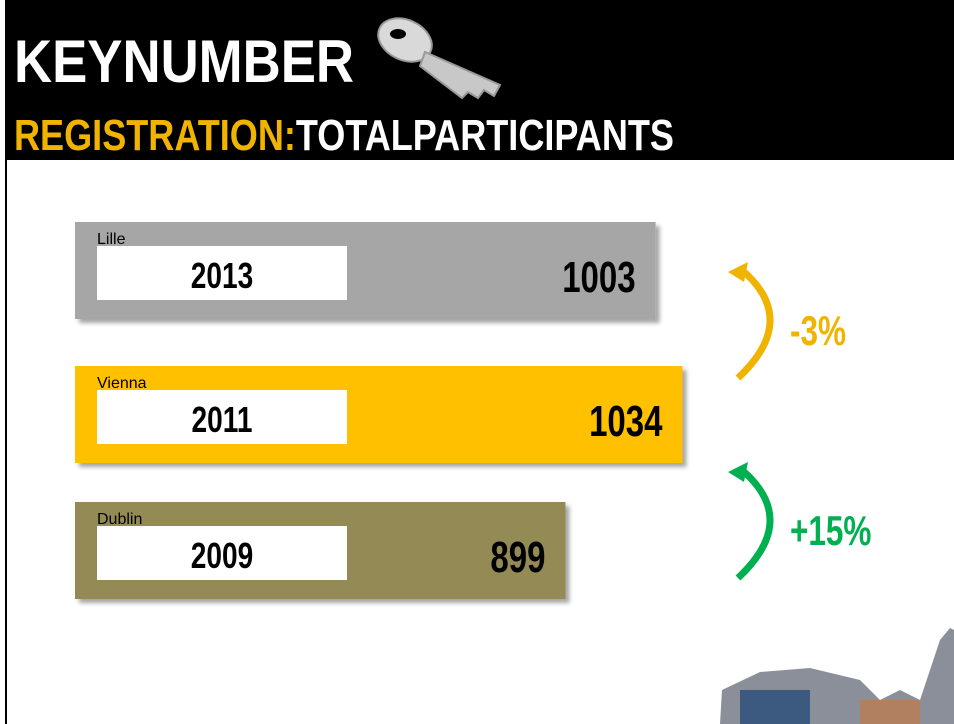  Describe the element at coordinates (830, 531) in the screenshot. I see `change-label: +15%` at that location.